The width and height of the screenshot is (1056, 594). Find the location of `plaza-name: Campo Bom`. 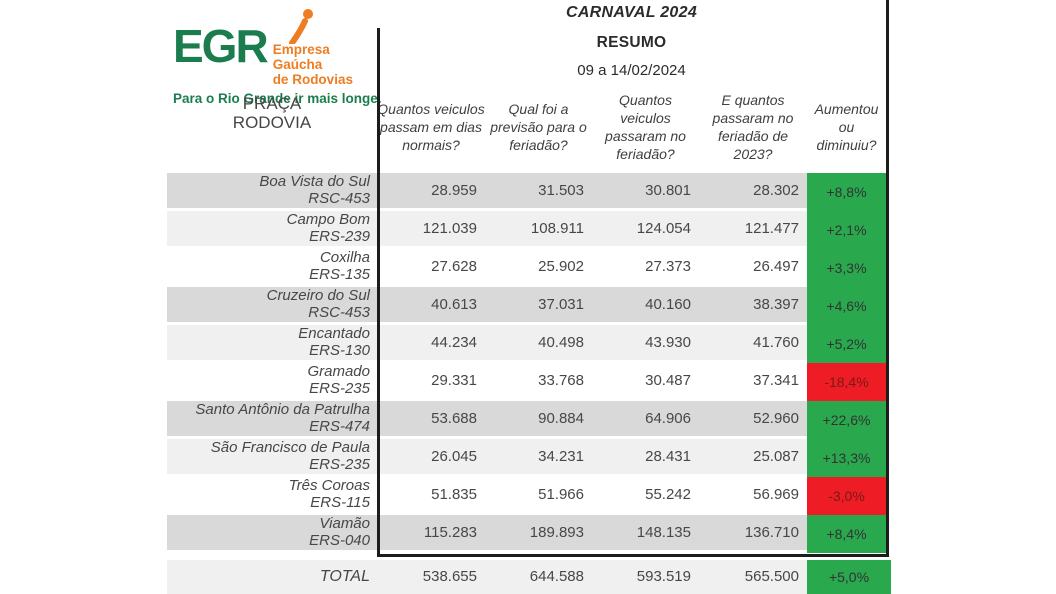

plaza-name: Campo Bom is located at coordinates (328, 219).